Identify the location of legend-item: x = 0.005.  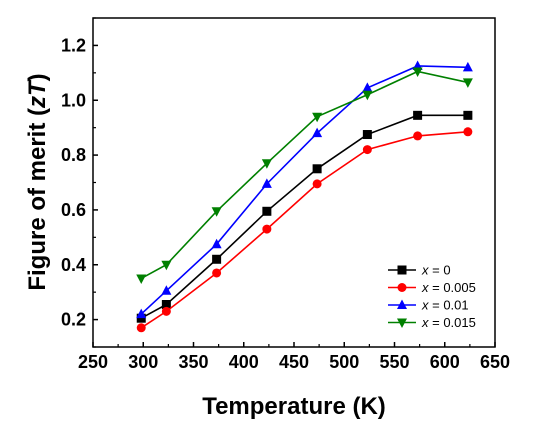
(432, 287).